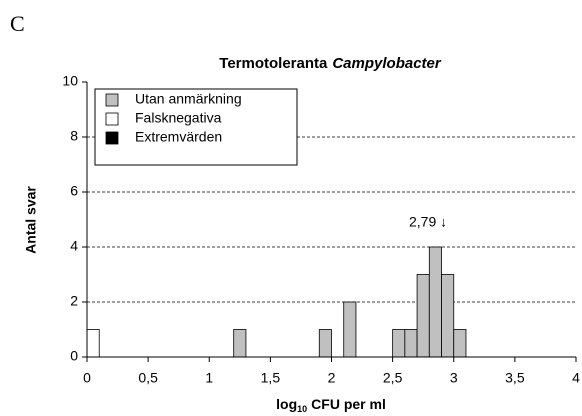 The width and height of the screenshot is (582, 416). What do you see at coordinates (271, 378) in the screenshot?
I see `x-tick-label: 1,5` at bounding box center [271, 378].